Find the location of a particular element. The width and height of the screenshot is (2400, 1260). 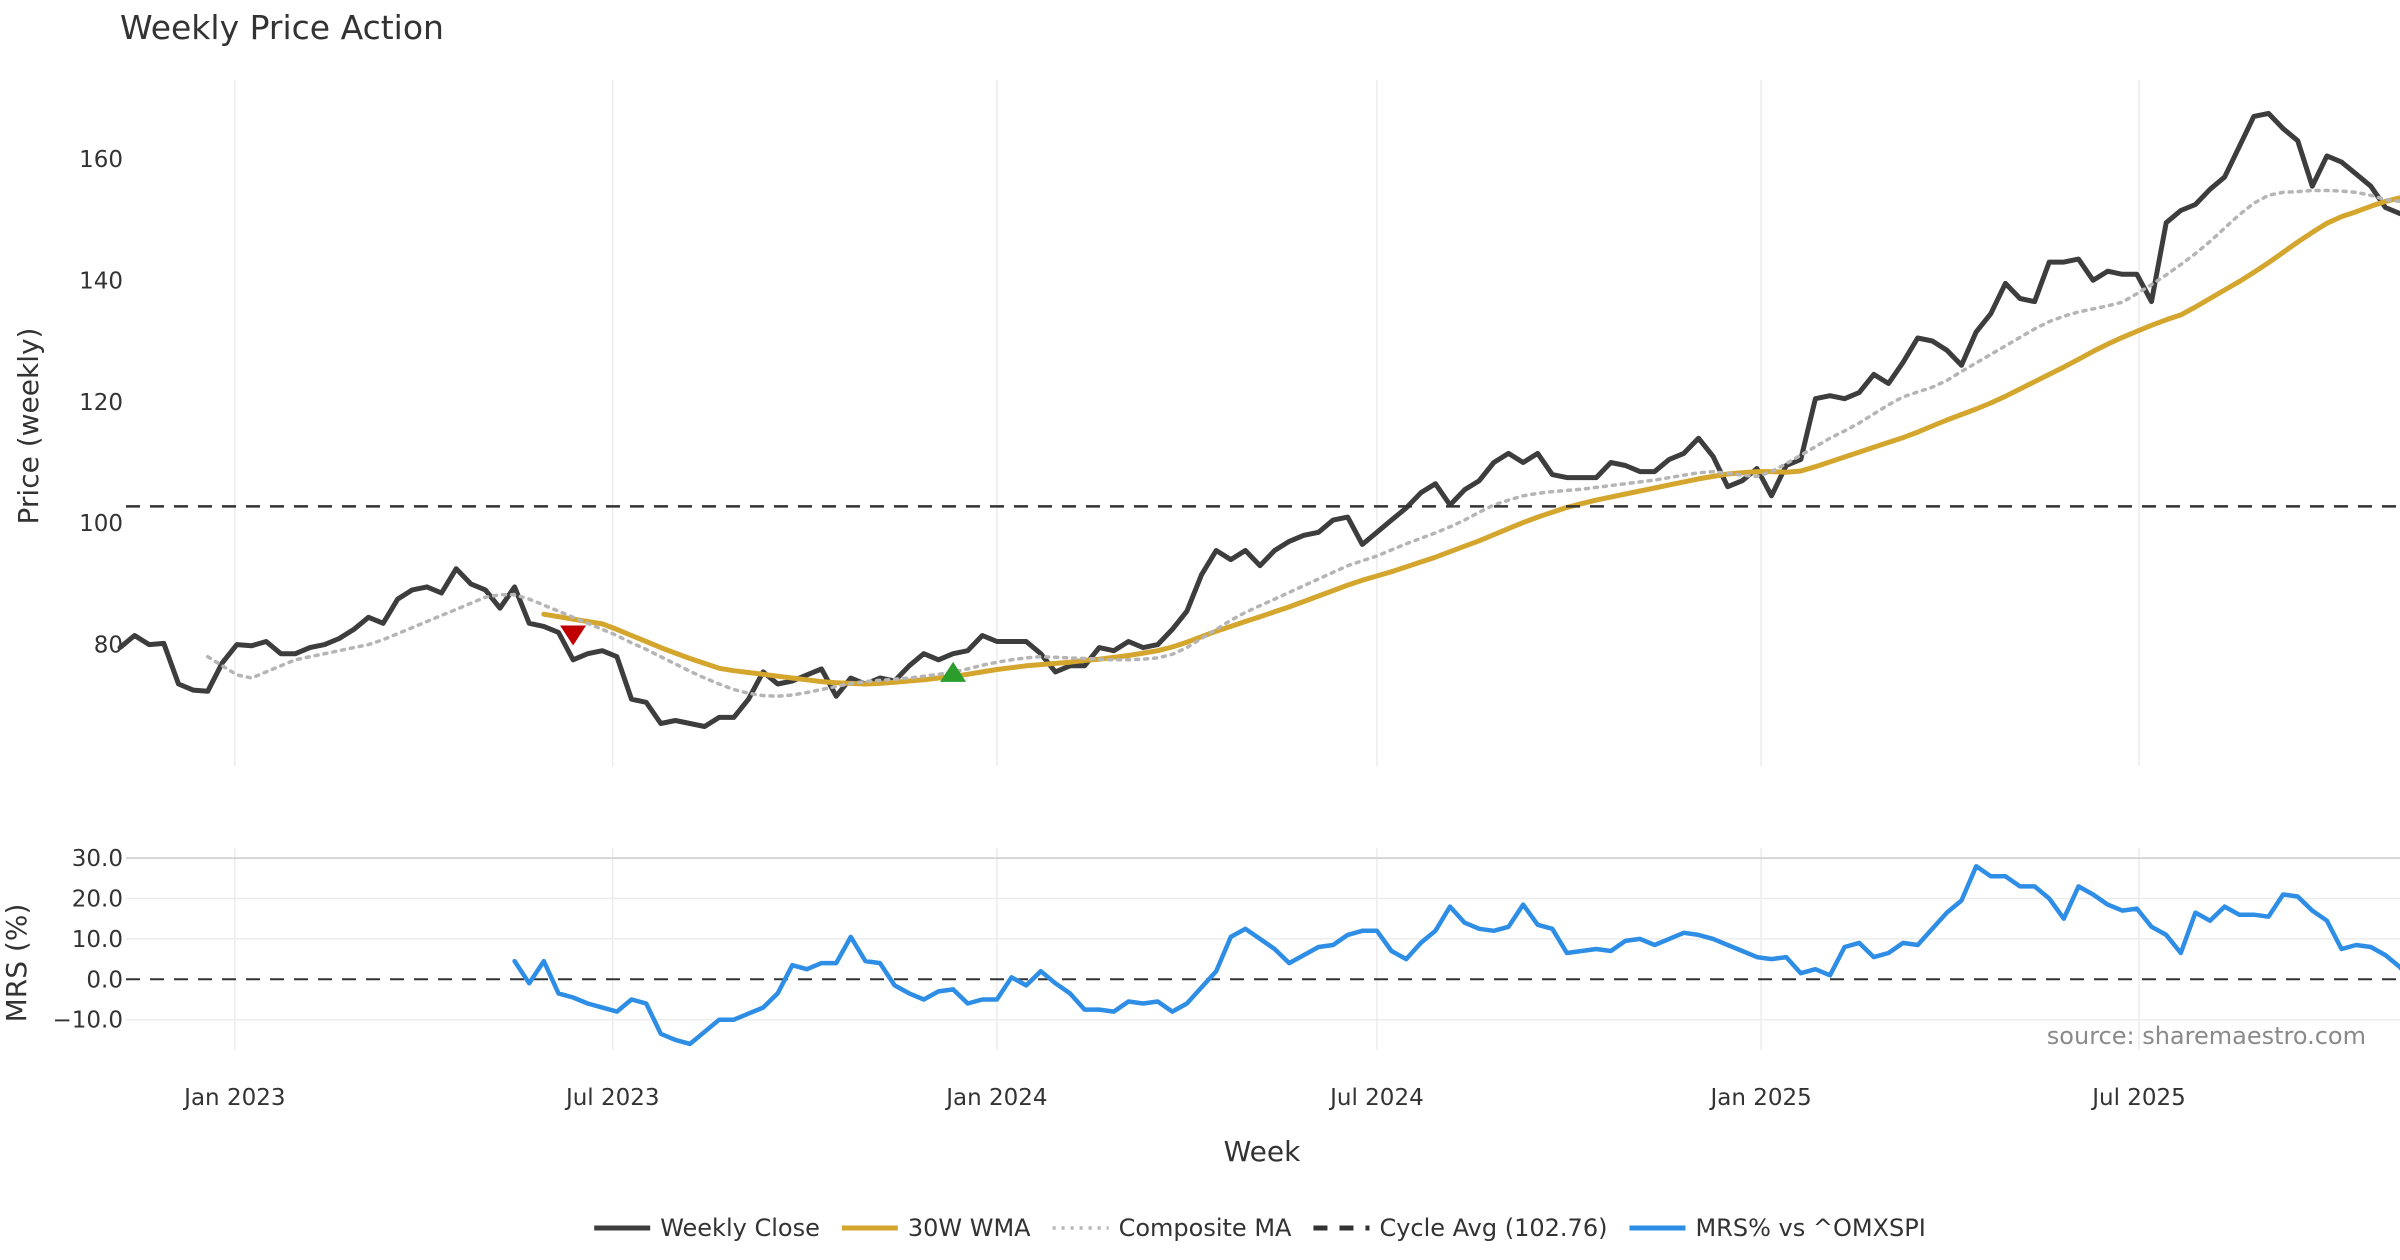

price-y-ticks: 80 100 120 140 160 is located at coordinates (101, 403).